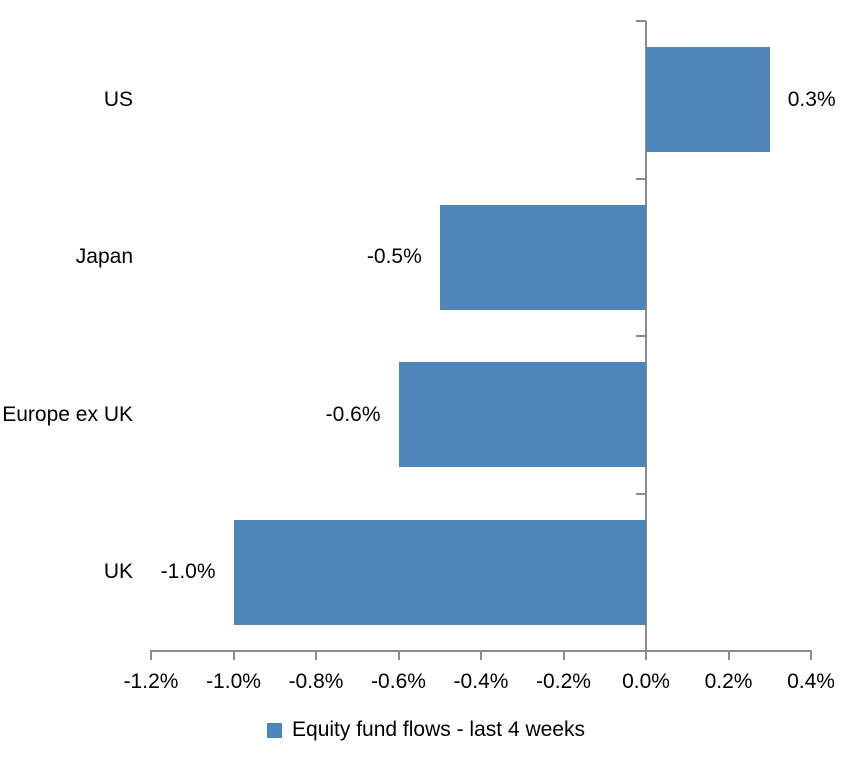  Describe the element at coordinates (104, 257) in the screenshot. I see `category-label-japan: Japan` at that location.